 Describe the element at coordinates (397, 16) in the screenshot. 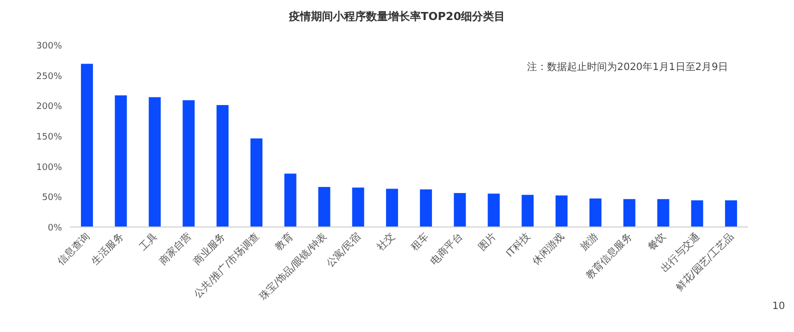

I see `title: 疫情期间小程序数量增长率TOP20细分类目` at that location.